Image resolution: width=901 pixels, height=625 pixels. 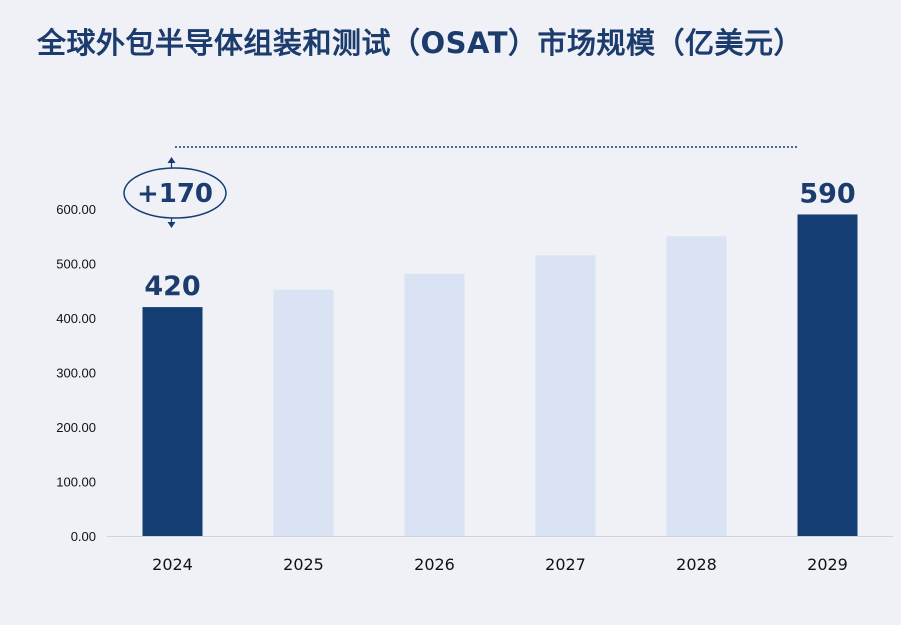 What do you see at coordinates (434, 404) in the screenshot?
I see `bar-2026` at bounding box center [434, 404].